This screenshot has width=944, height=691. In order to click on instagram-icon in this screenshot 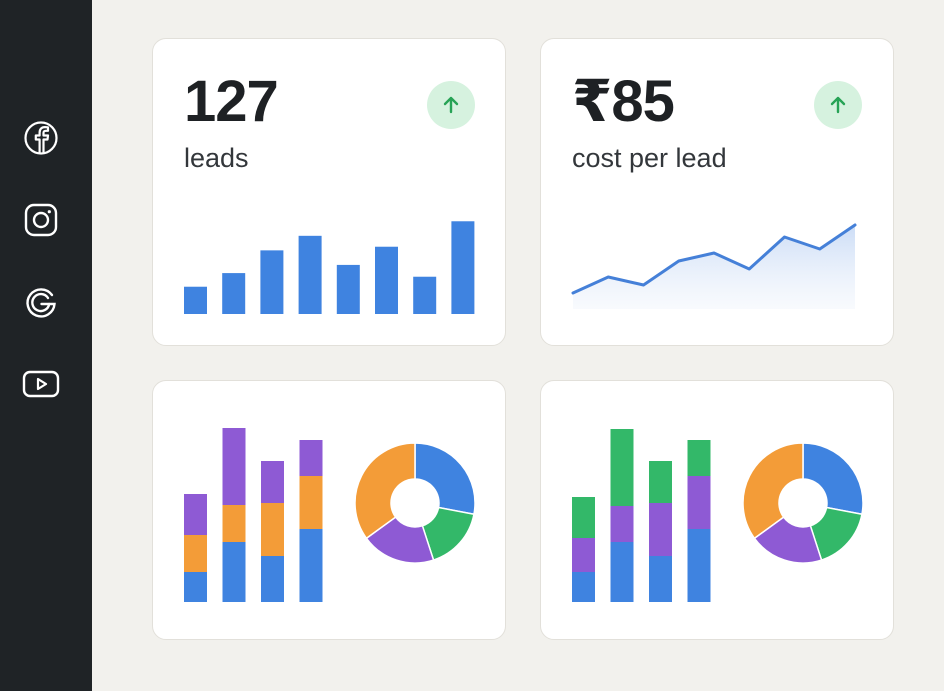, I will do `click(41, 220)`.